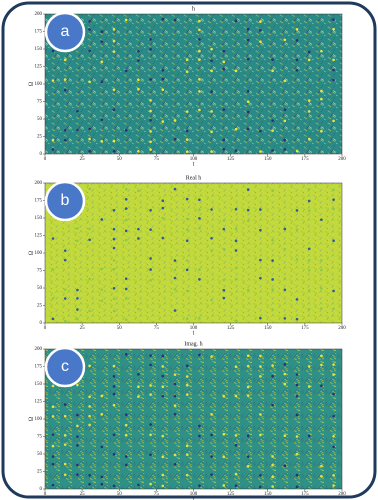 The image size is (378, 500). What do you see at coordinates (39, 236) in the screenshot?
I see `y-tick-label: 125` at bounding box center [39, 236].